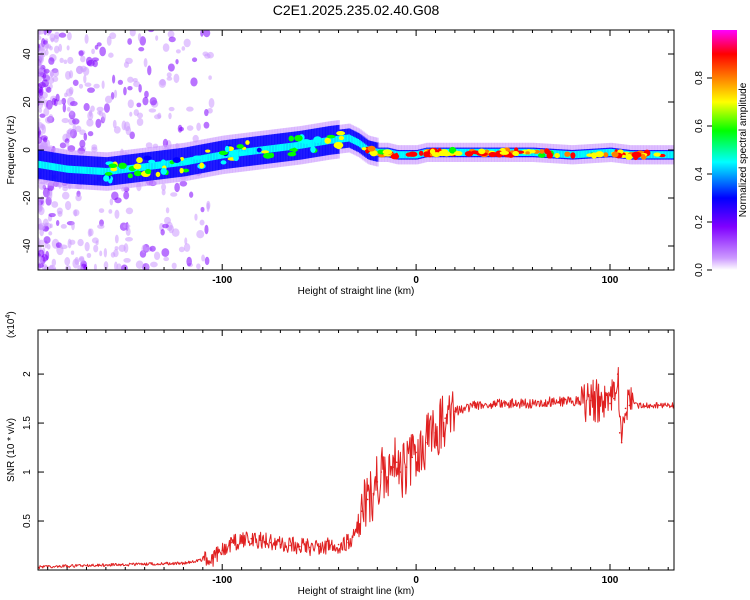 The height and width of the screenshot is (600, 750). What do you see at coordinates (699, 174) in the screenshot?
I see `colorbar-tick-label: 0.4` at bounding box center [699, 174].